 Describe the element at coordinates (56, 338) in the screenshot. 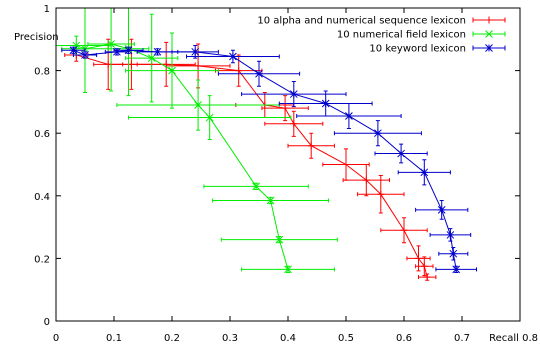

I see `x-tick-label: 0` at that location.